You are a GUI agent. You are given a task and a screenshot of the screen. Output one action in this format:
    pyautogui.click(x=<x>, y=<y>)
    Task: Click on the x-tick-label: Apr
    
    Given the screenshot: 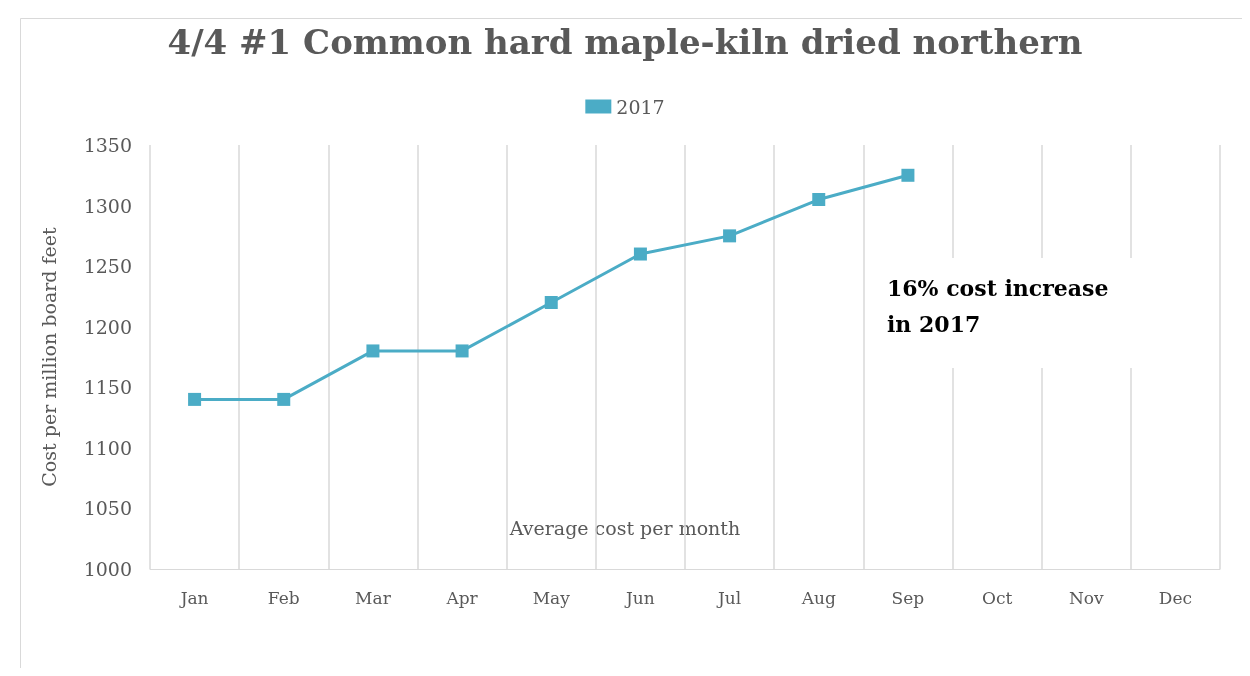 What is the action you would take?
    pyautogui.click(x=462, y=597)
    